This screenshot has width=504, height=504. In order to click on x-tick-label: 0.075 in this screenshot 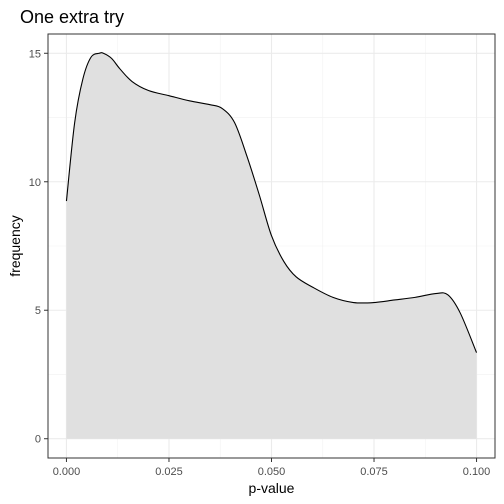, I will do `click(374, 472)`.